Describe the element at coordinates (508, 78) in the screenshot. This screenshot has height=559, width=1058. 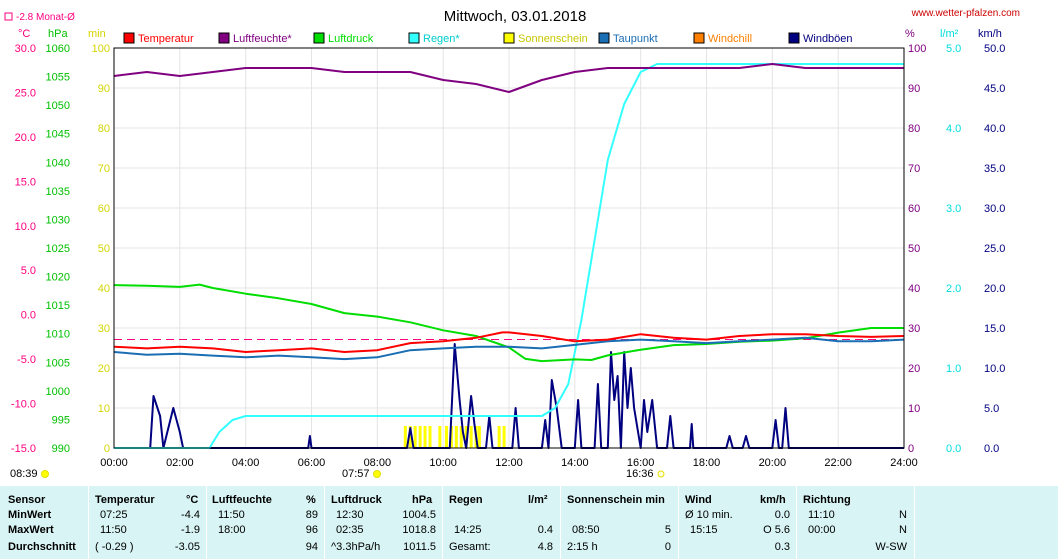
I see `luftfeuchte-line` at that location.